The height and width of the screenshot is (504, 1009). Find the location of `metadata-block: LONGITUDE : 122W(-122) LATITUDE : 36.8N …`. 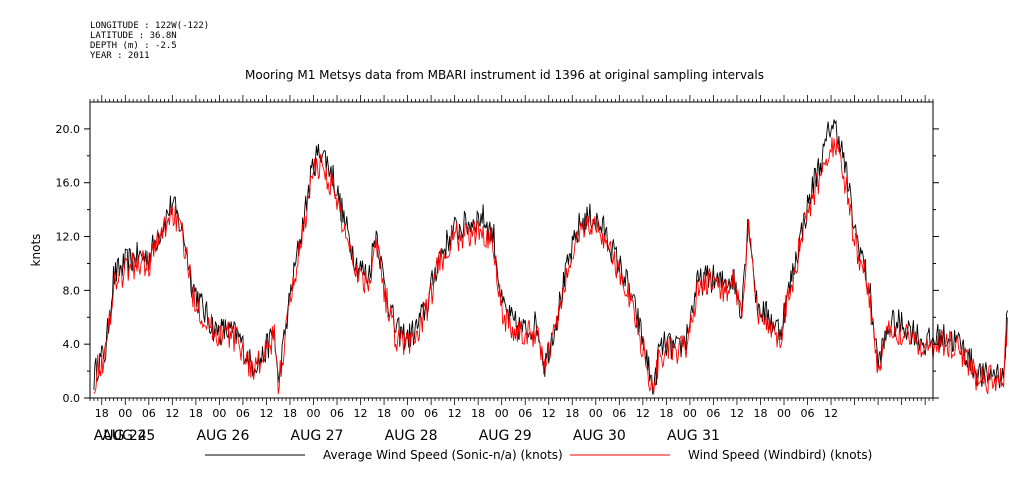

metadata-block: LONGITUDE : 122W(-122) LATITUDE : 36.8N … is located at coordinates (149, 41).